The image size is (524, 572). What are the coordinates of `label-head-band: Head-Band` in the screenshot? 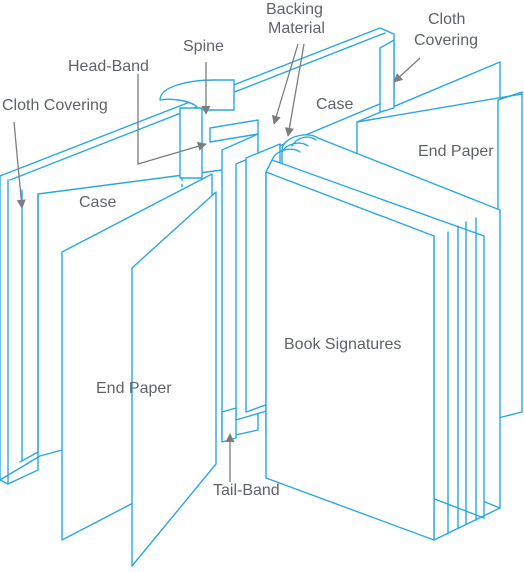 It's located at (108, 66).